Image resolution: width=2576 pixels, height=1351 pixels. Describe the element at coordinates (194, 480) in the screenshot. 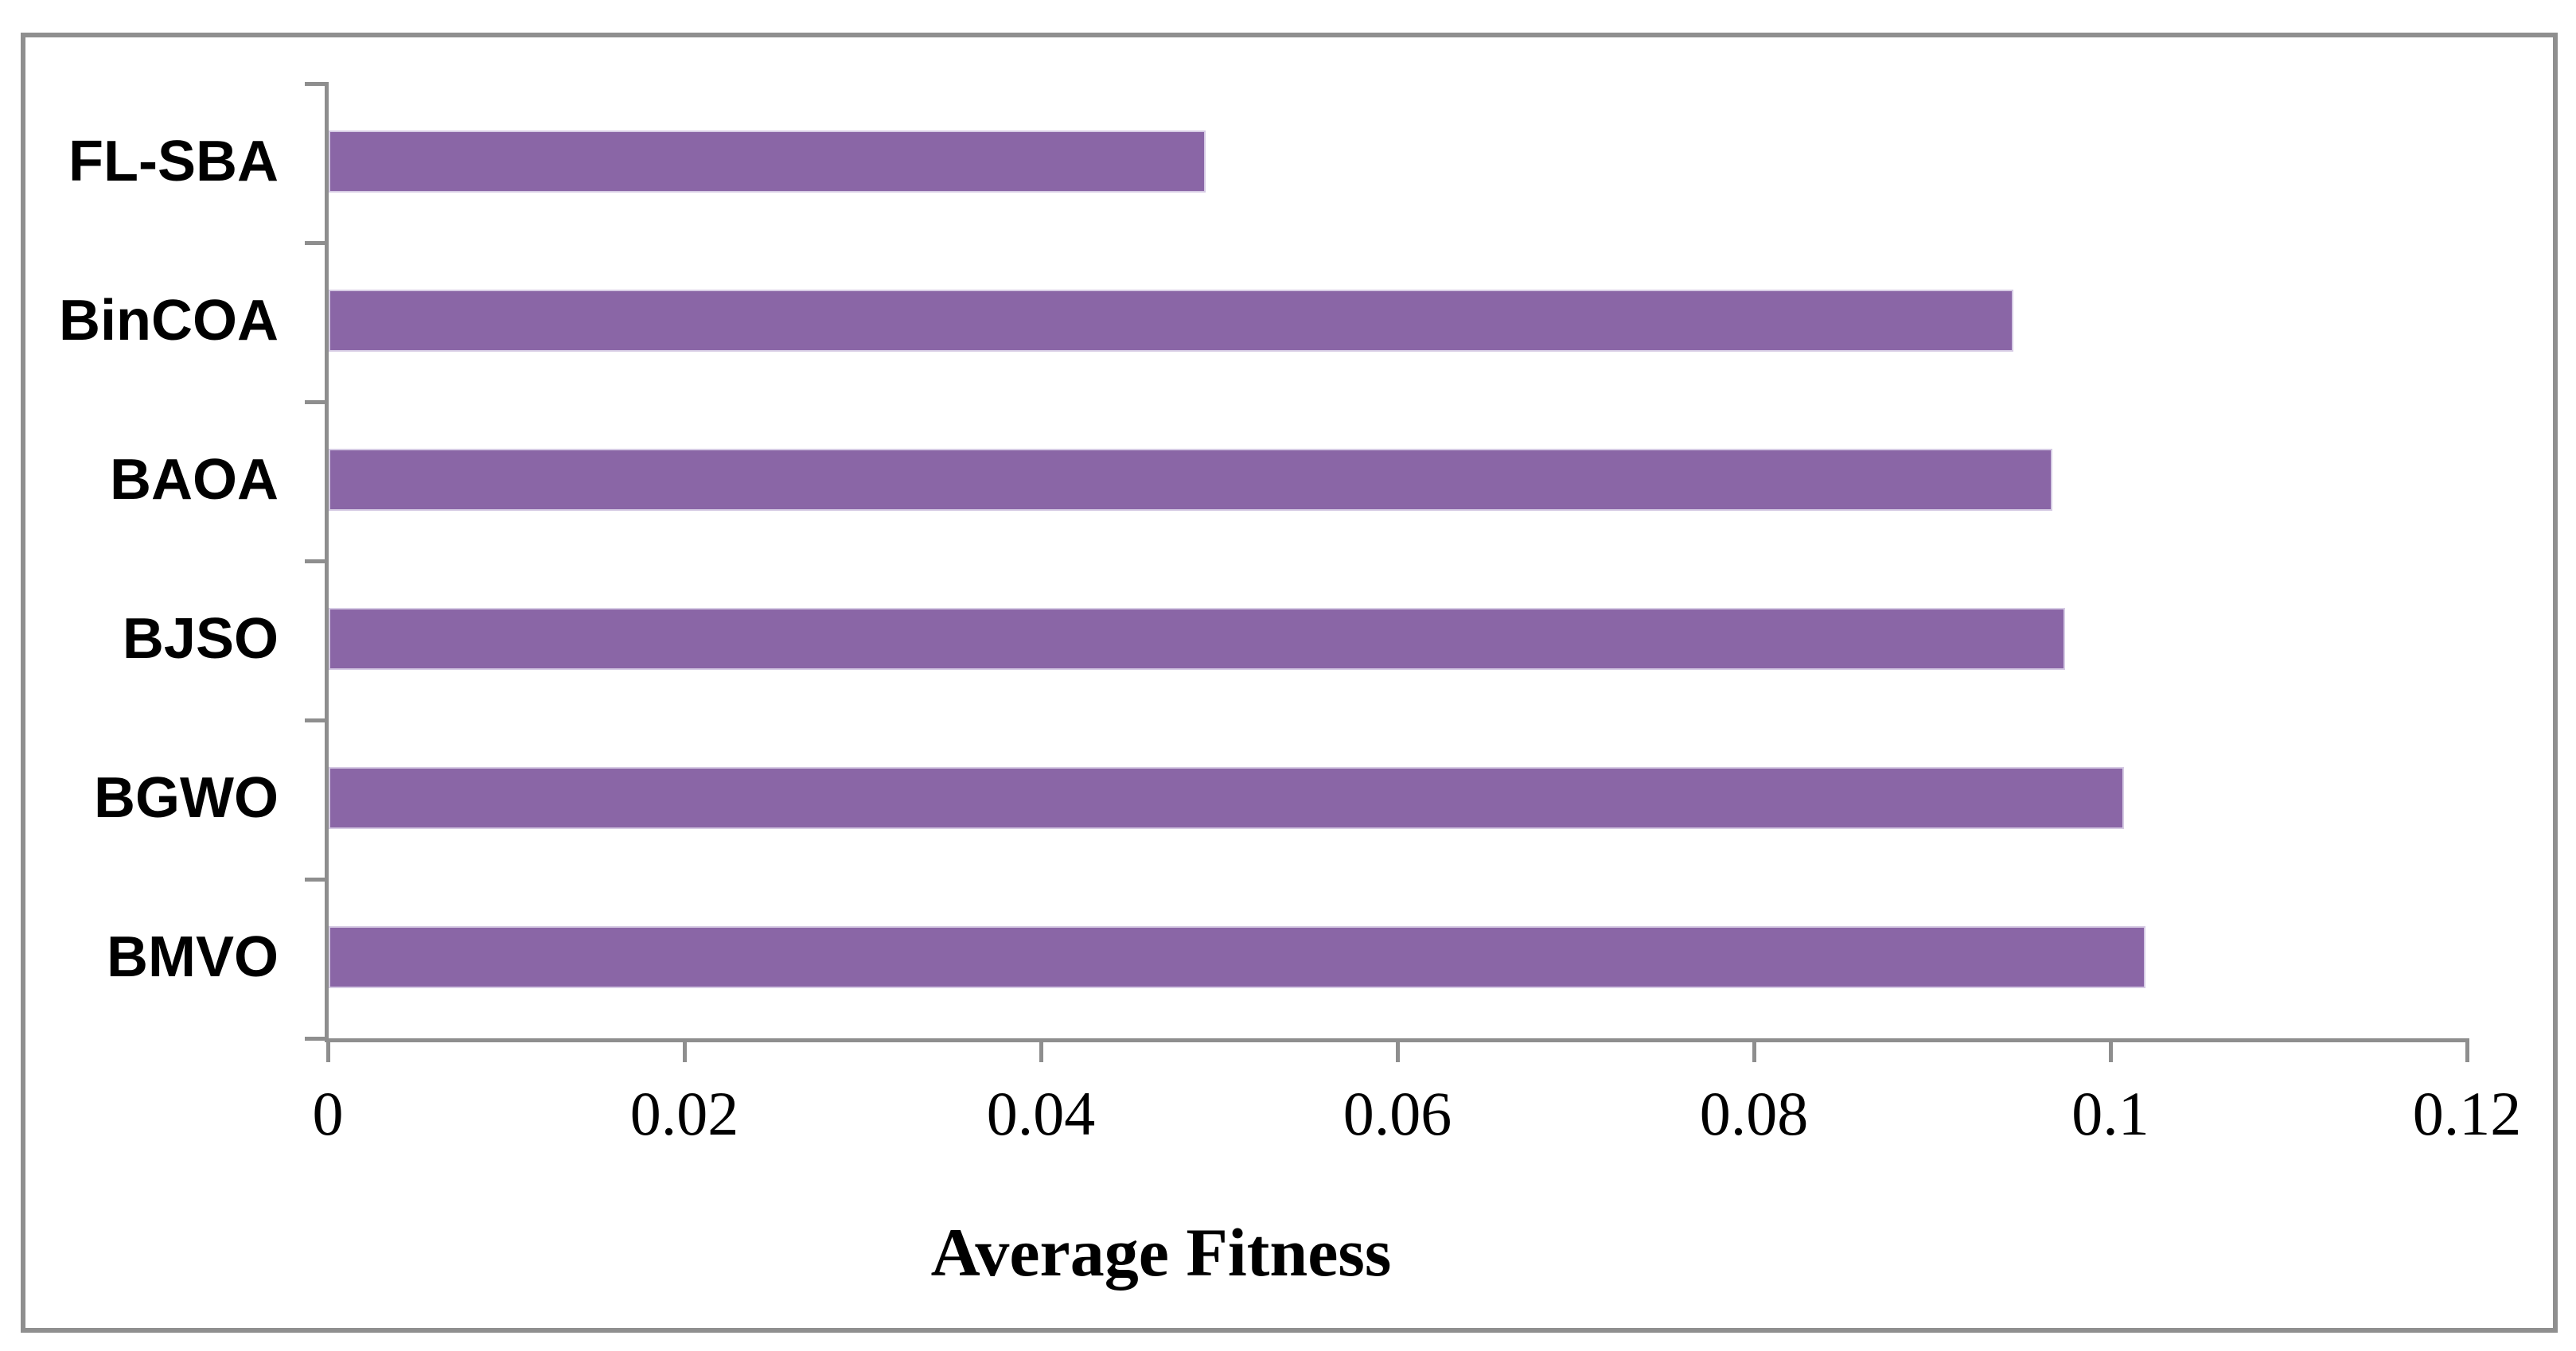

I see `category-label-baoa: BAOA` at that location.